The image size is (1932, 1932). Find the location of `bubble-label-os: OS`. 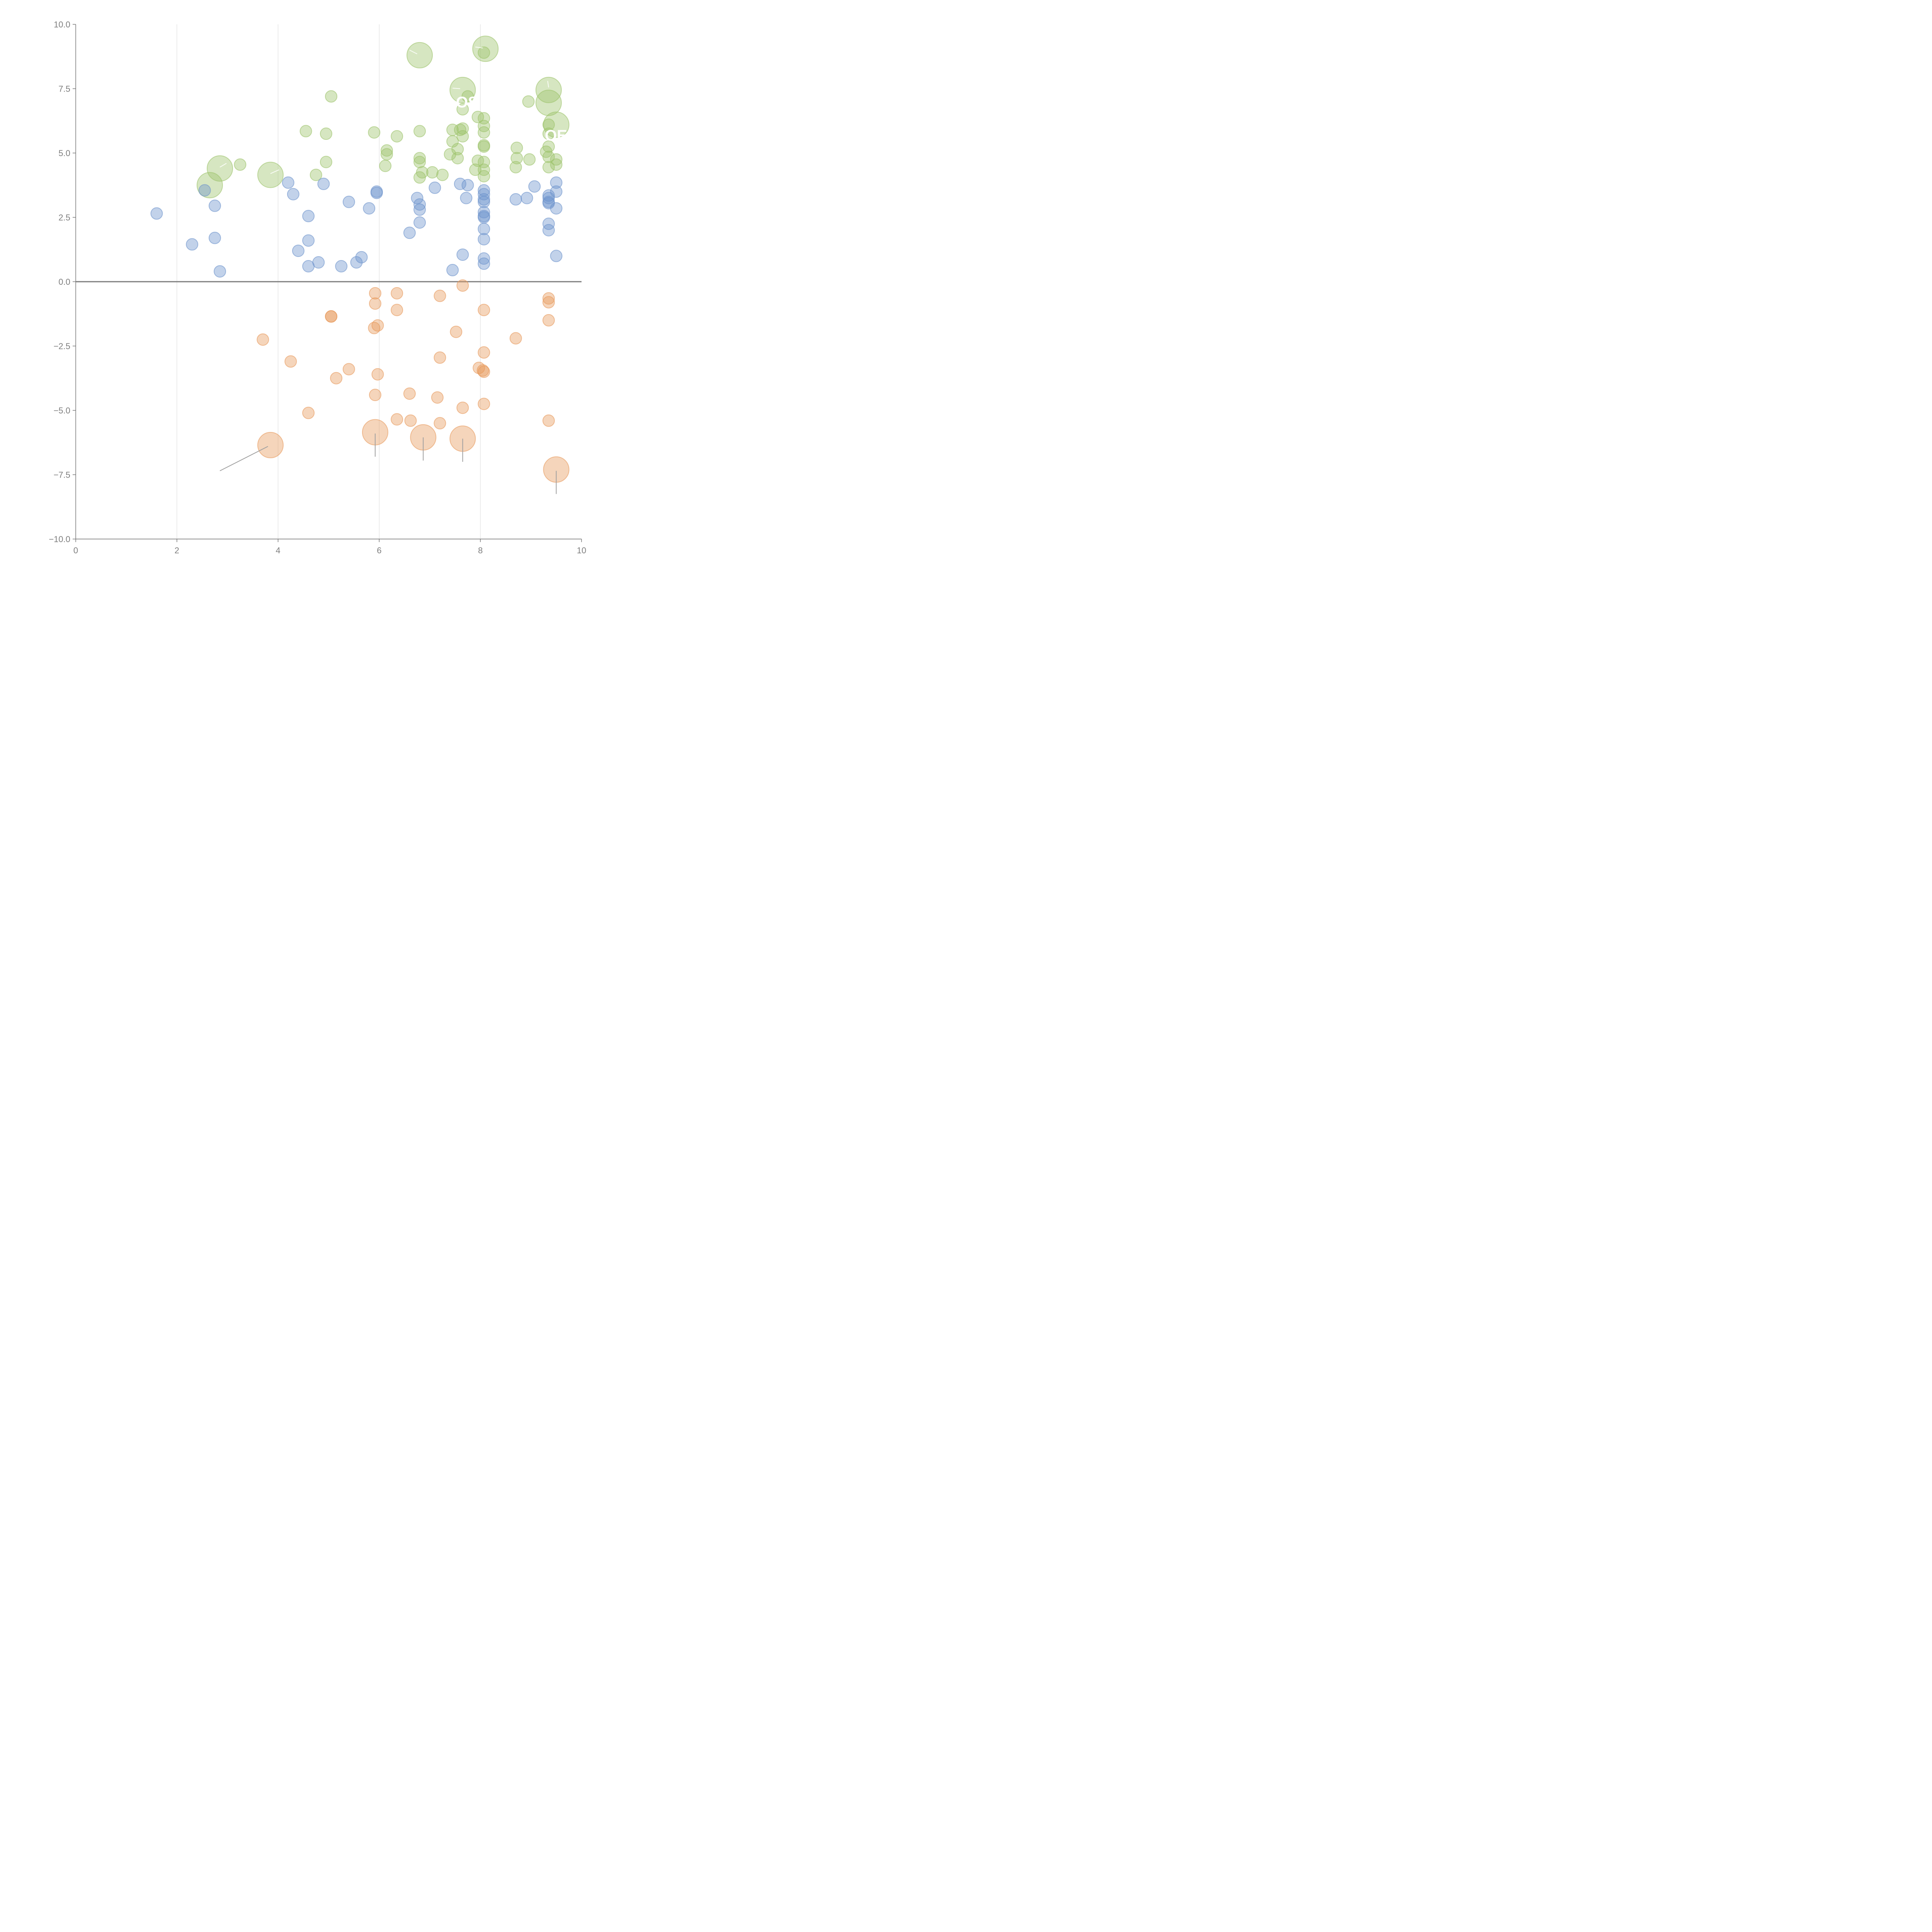

bubble-label-os: OS is located at coordinates (467, 103).